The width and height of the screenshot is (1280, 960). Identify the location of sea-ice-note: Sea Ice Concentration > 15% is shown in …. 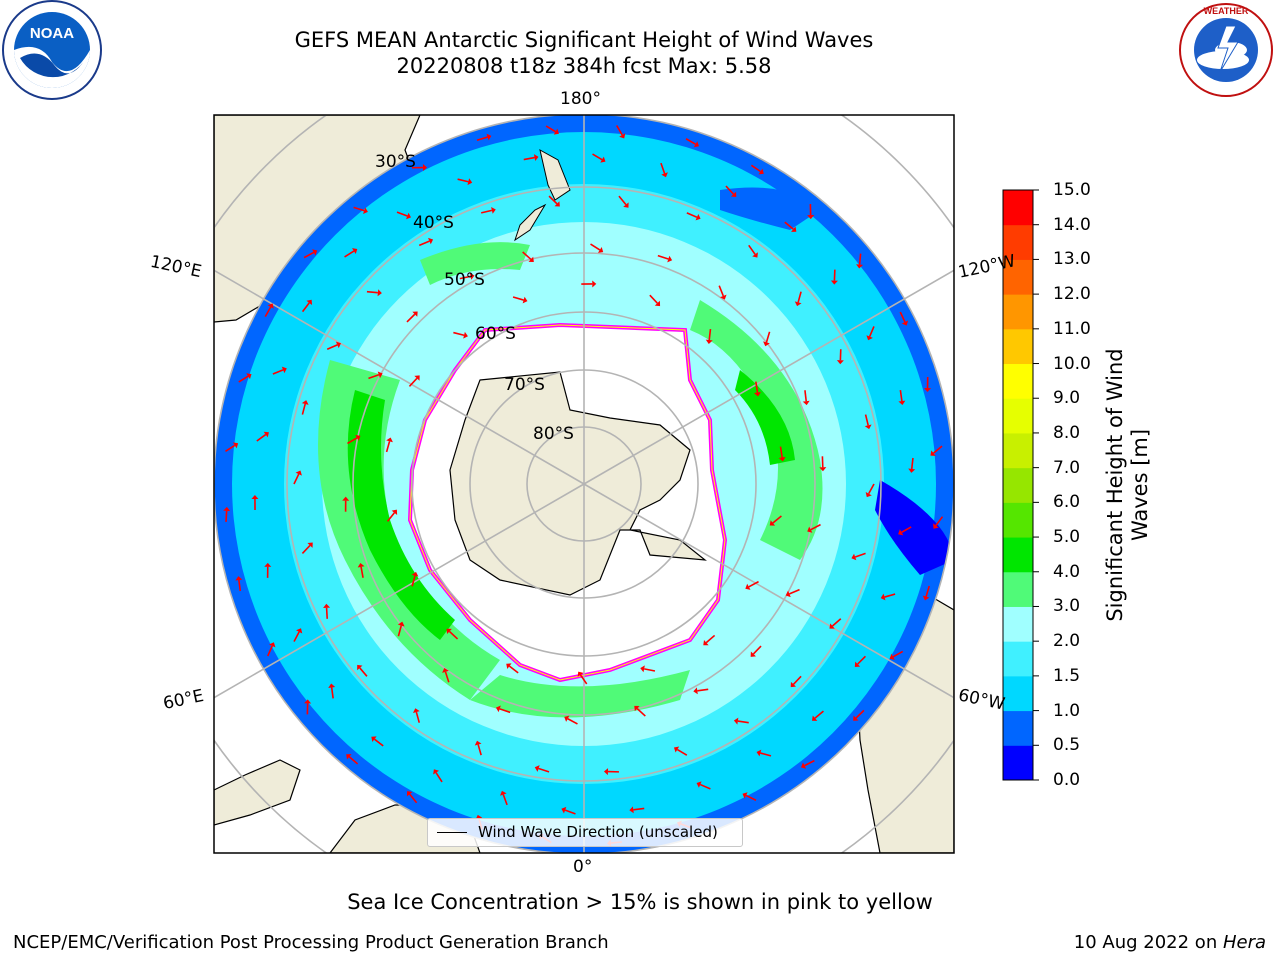
(640, 902).